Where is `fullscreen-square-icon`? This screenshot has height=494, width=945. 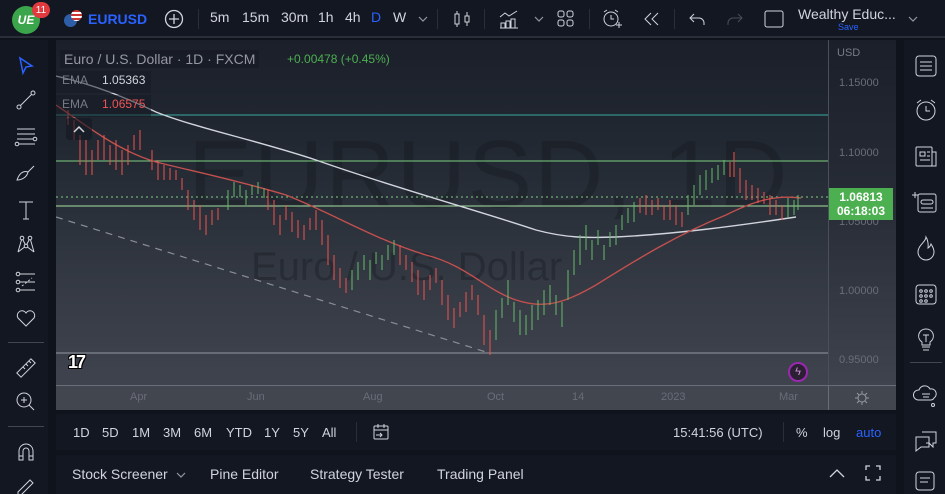 fullscreen-square-icon is located at coordinates (774, 19).